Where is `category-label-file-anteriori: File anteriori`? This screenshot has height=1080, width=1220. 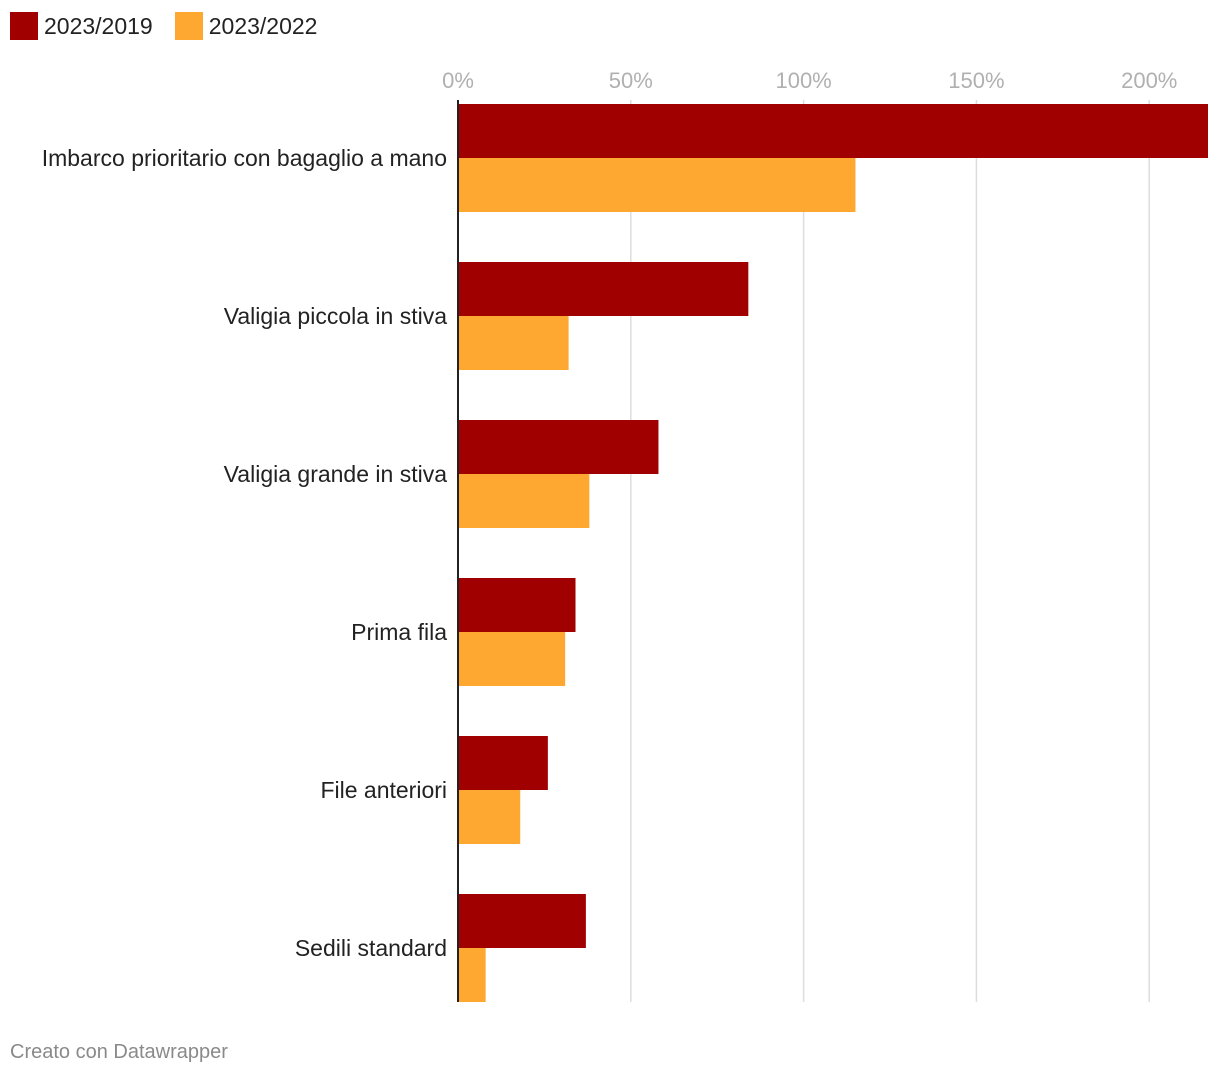
category-label-file-anteriori: File anteriori is located at coordinates (383, 790).